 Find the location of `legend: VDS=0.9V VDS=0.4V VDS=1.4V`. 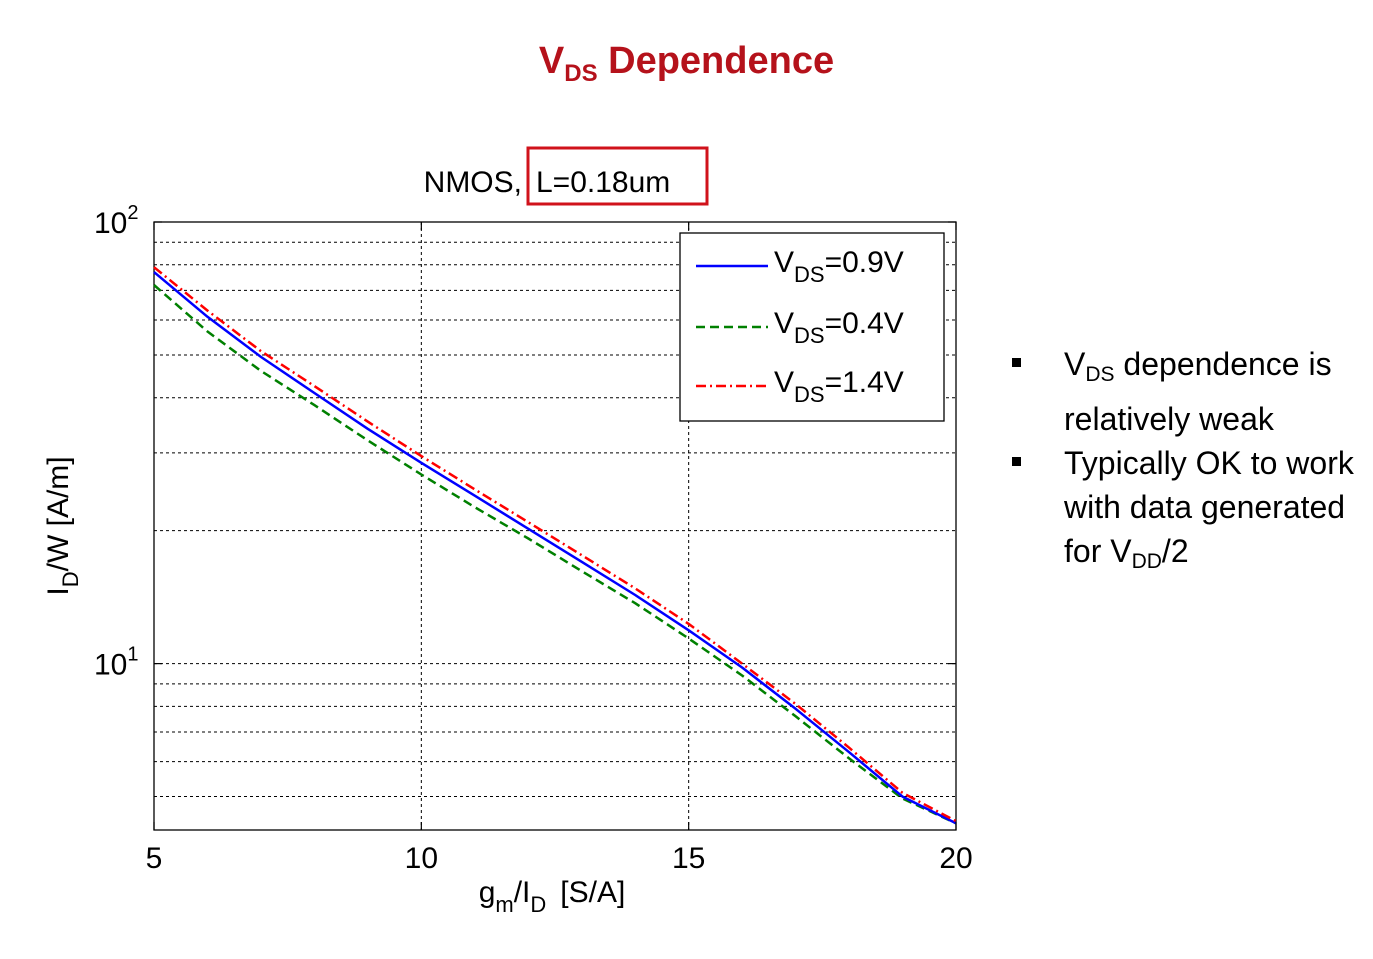

legend: VDS=0.9V VDS=0.4V VDS=1.4V is located at coordinates (812, 327).